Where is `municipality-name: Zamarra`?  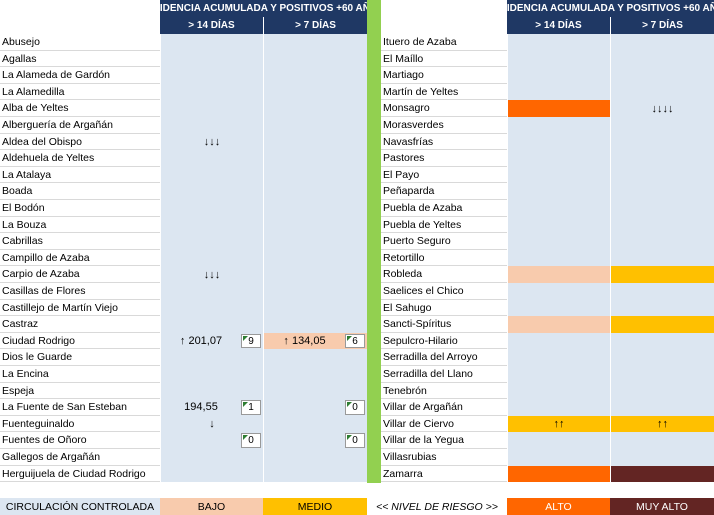
municipality-name: Zamarra is located at coordinates (403, 473).